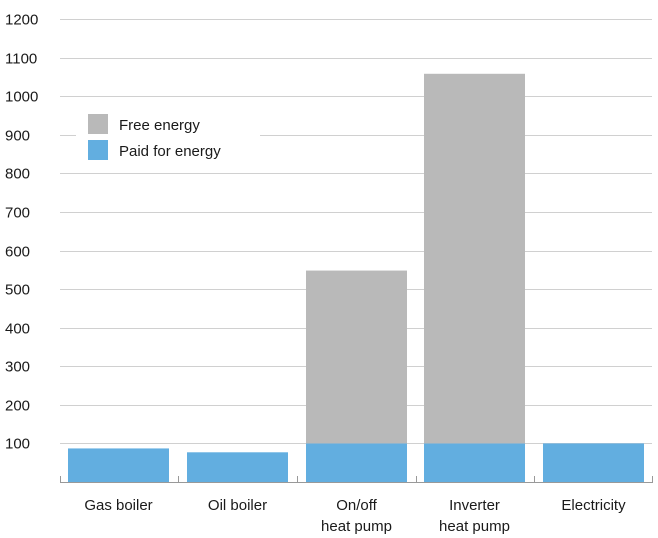 This screenshot has width=658, height=538. What do you see at coordinates (118, 505) in the screenshot?
I see `x-tick-label: Gas boiler` at bounding box center [118, 505].